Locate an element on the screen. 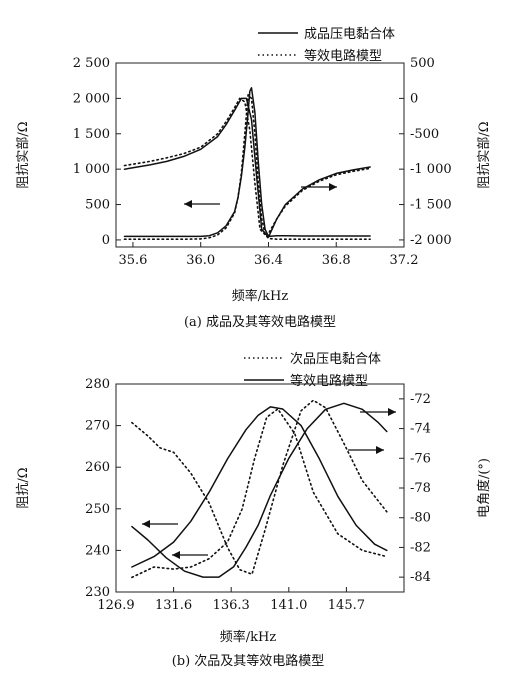  y-left-tick-label: 500 is located at coordinates (97, 205).